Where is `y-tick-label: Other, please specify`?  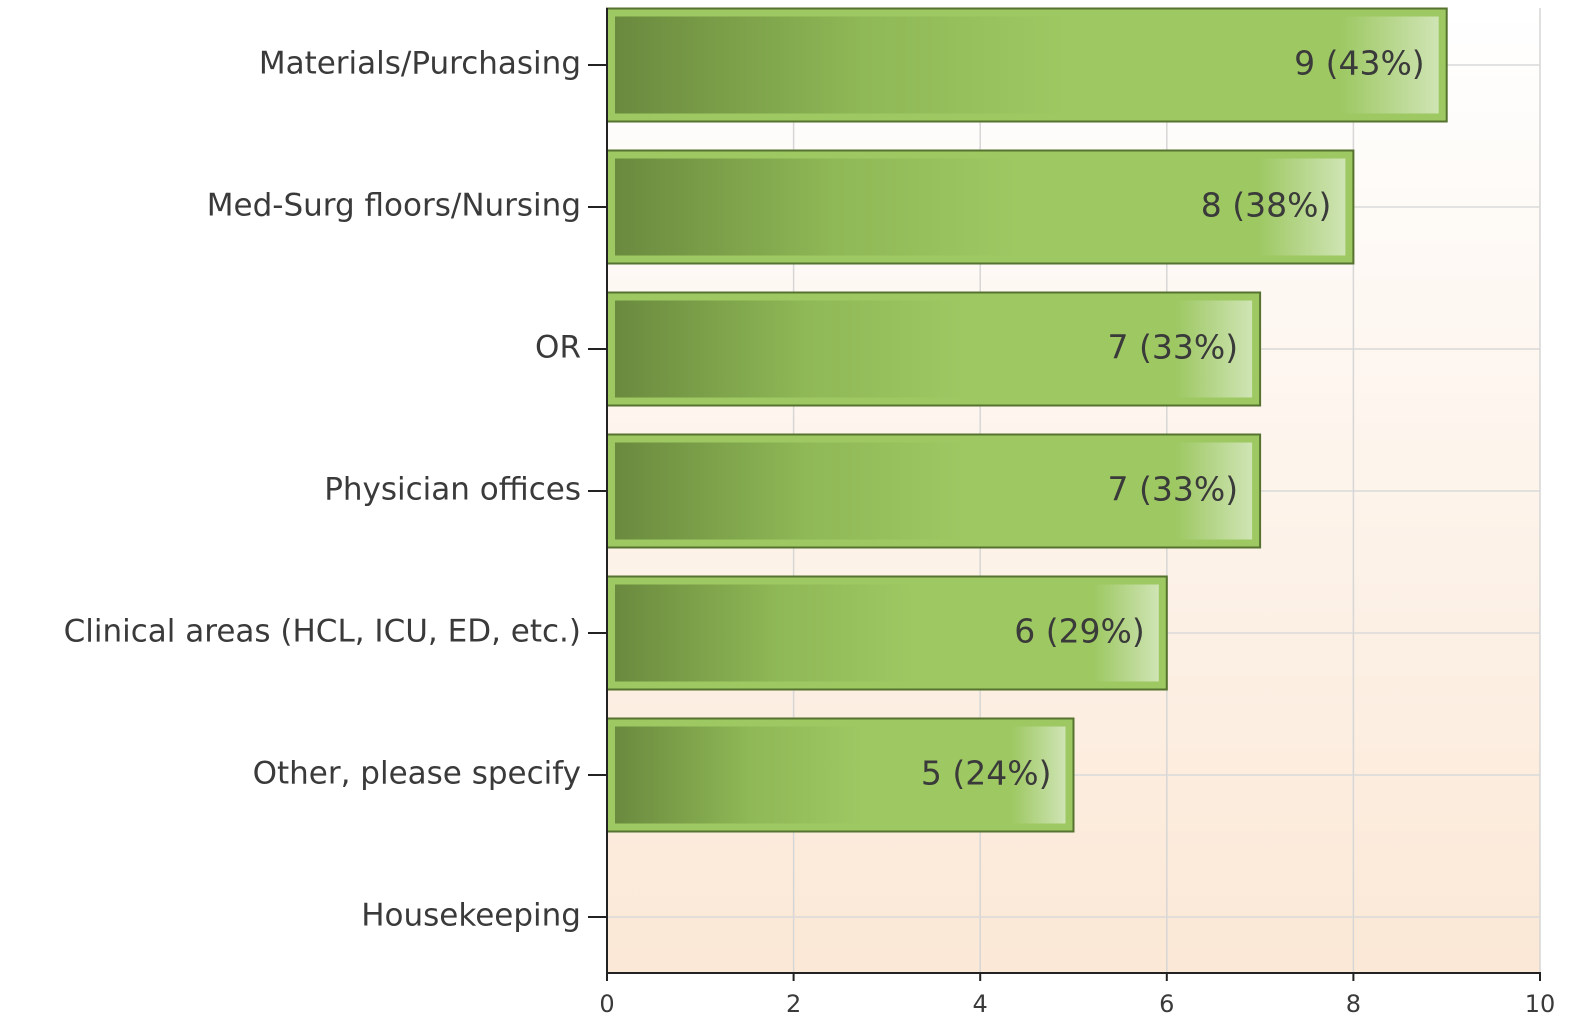
y-tick-label: Other, please specify is located at coordinates (417, 774).